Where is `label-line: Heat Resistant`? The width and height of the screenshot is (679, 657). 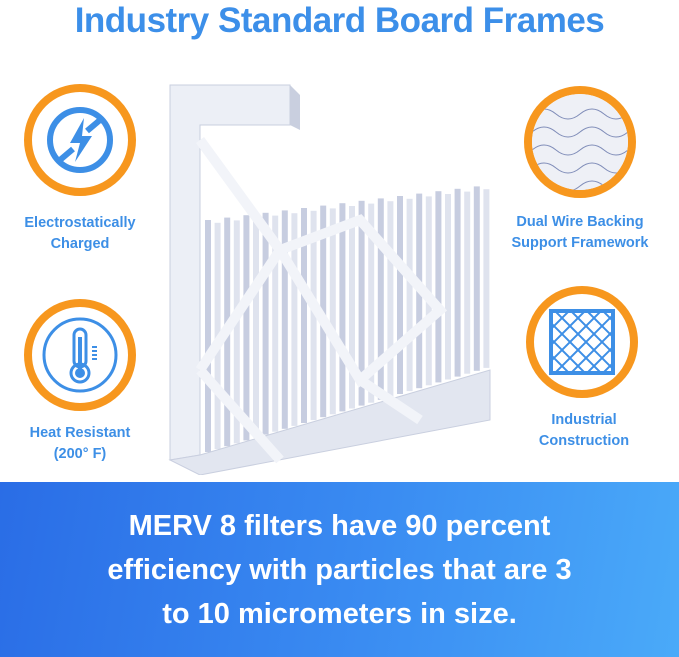 label-line: Heat Resistant is located at coordinates (80, 433).